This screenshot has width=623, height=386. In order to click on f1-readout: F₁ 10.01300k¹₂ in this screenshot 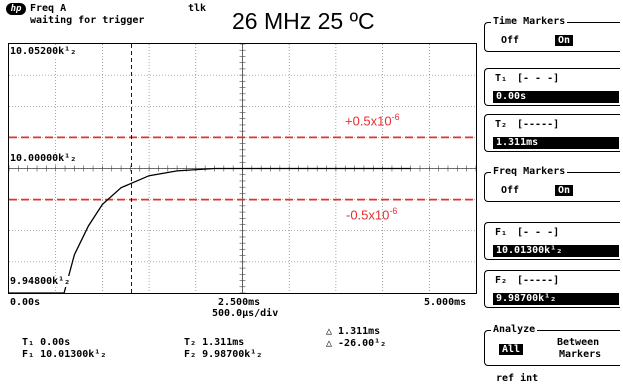, I will do `click(58, 349)`.